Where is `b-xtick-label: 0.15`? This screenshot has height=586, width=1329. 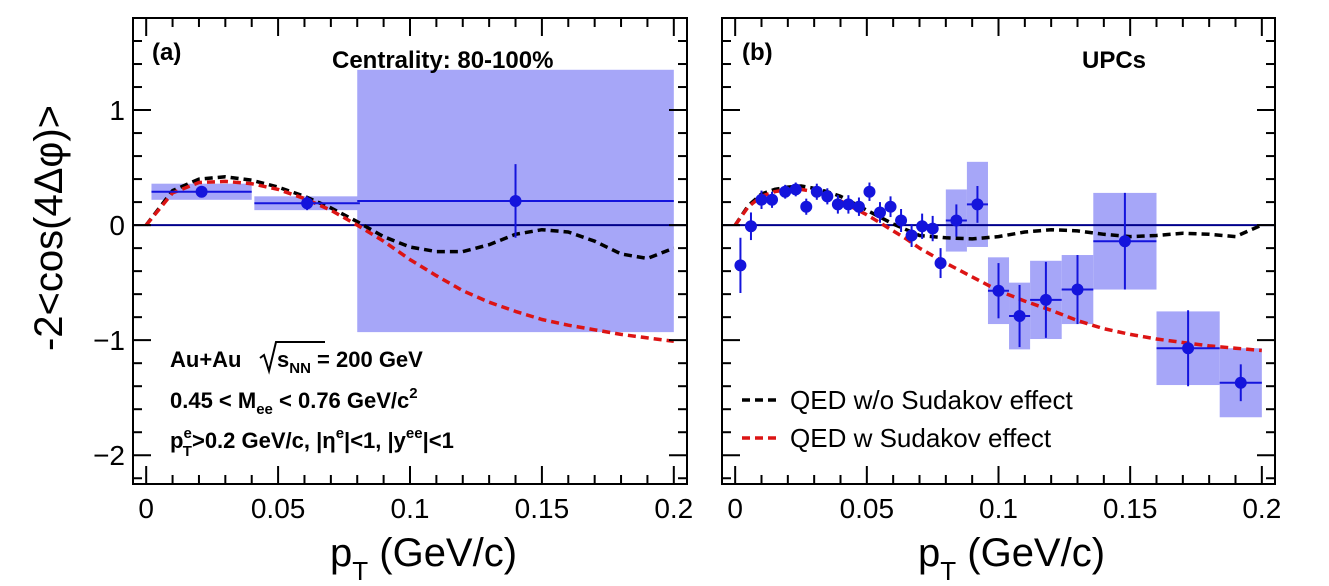
b-xtick-label: 0.15 is located at coordinates (1130, 508).